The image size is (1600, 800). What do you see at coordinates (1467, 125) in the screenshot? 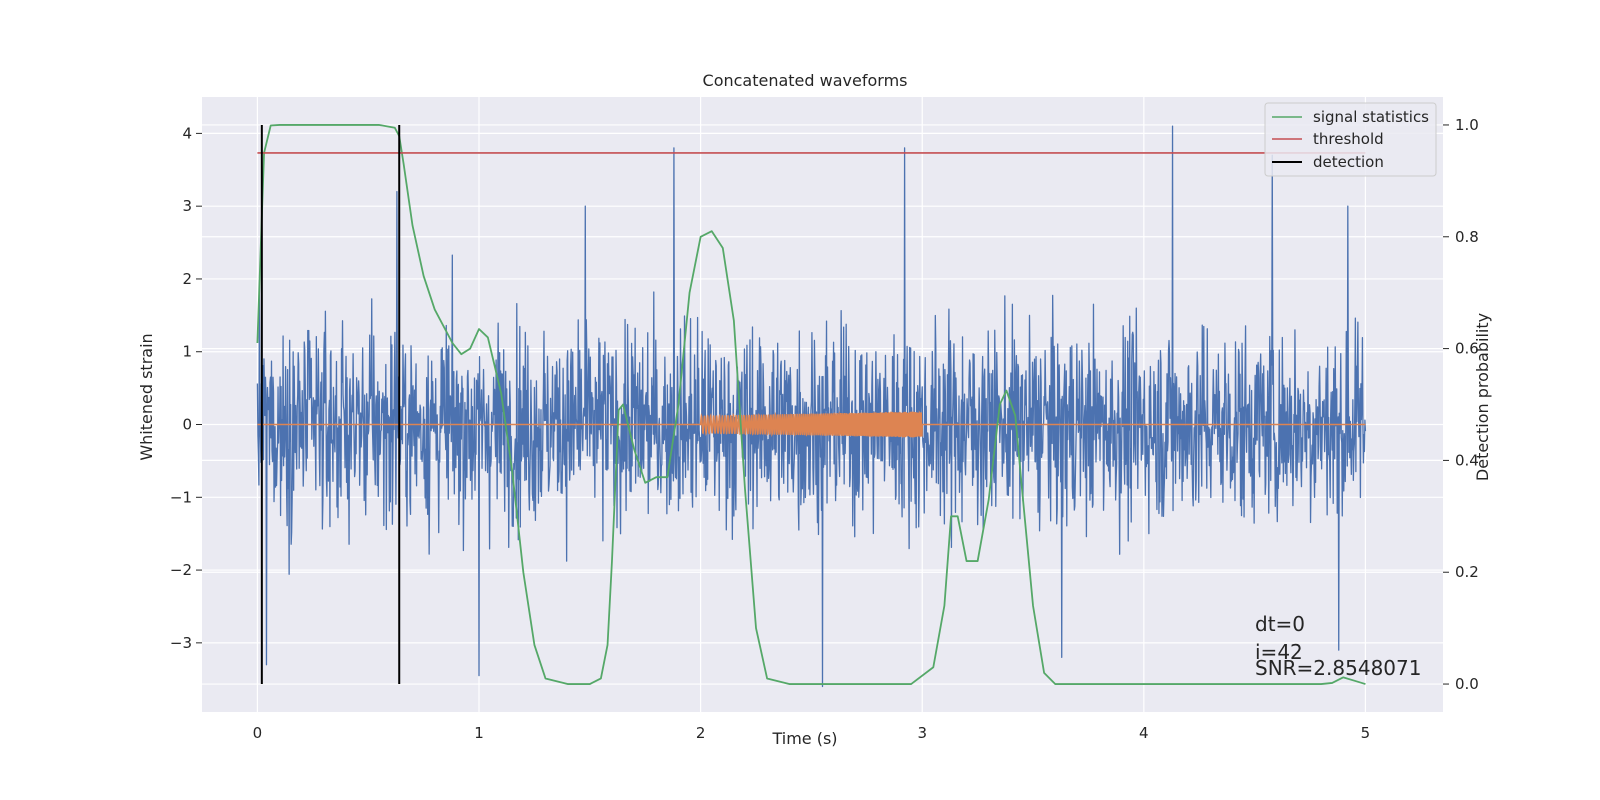
I see `y2-tick-label: 1.0` at bounding box center [1467, 125].